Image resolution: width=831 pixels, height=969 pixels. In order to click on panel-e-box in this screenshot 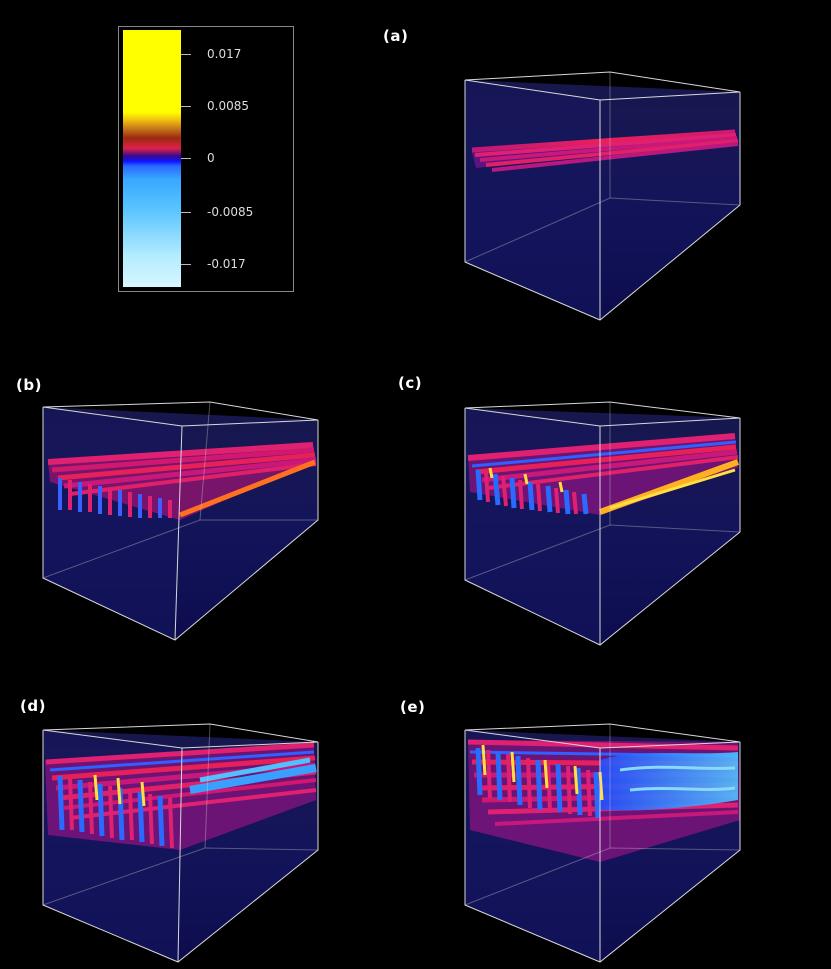, I will do `click(602, 843)`.